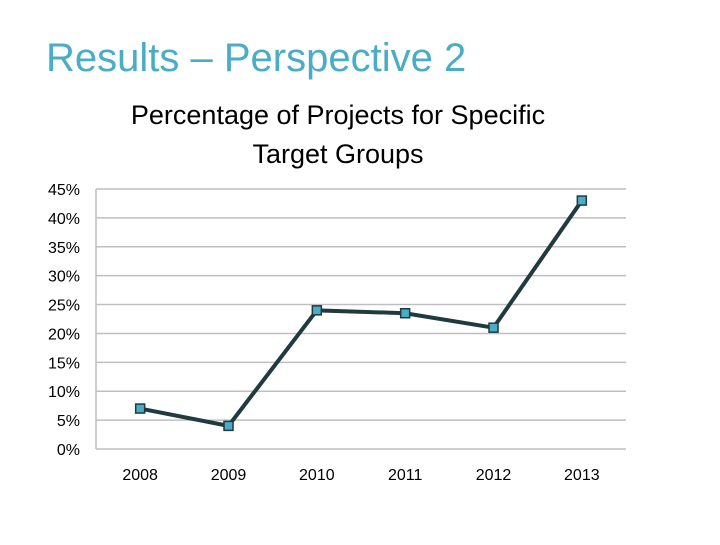 This screenshot has width=720, height=545. What do you see at coordinates (405, 475) in the screenshot?
I see `x-tick-label-2011: 2011` at bounding box center [405, 475].